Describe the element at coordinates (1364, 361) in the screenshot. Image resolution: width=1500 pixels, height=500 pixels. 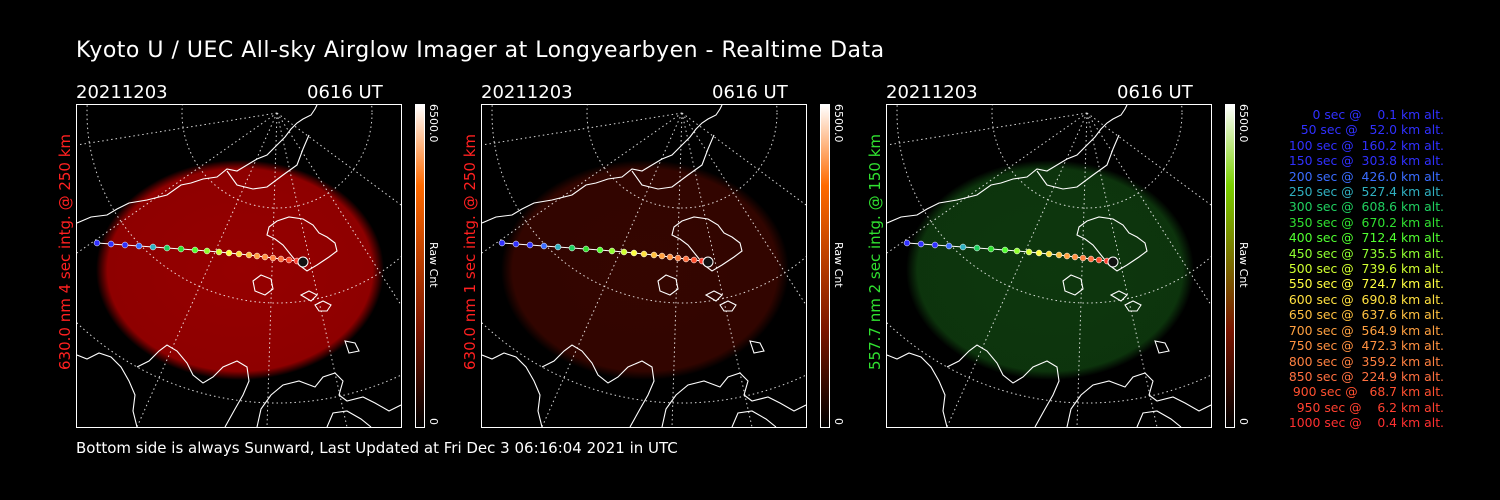
I see `legend-row: 800 sec @ 359.2 km alt.` at that location.